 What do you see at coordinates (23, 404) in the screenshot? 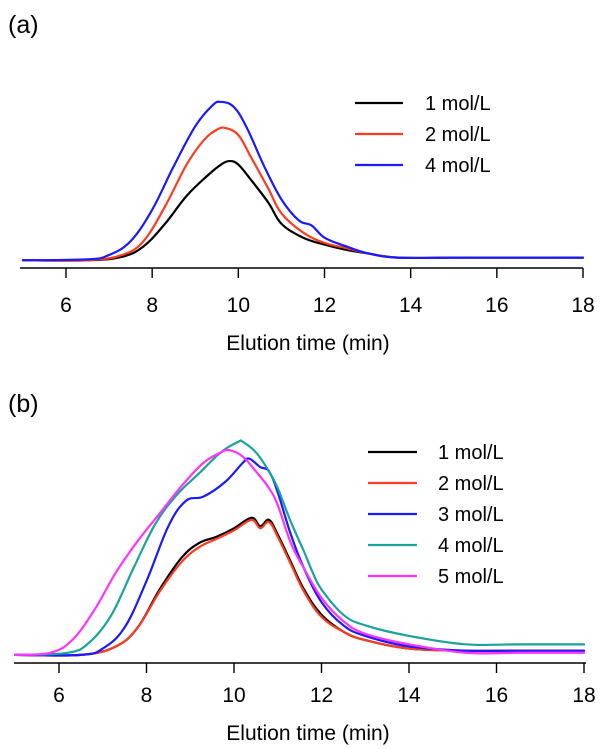
I see `panel-b-label: (b)` at bounding box center [23, 404].